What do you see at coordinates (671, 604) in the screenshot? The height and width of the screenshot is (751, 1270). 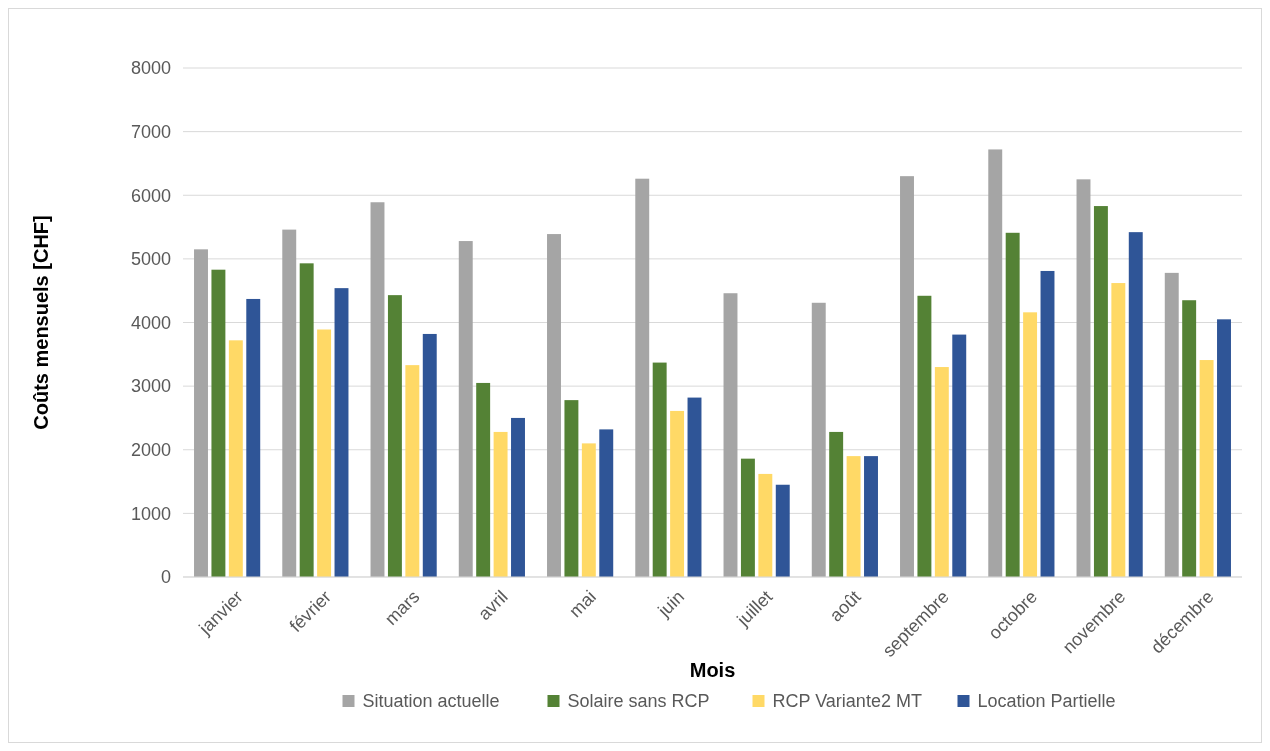 I see `x-tick-label: juin` at bounding box center [671, 604].